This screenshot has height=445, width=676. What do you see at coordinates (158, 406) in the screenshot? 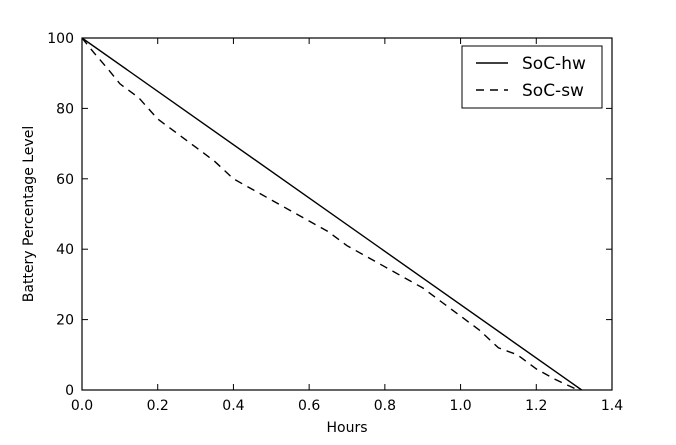
I see `x-tick-label: 0.2` at bounding box center [158, 406].